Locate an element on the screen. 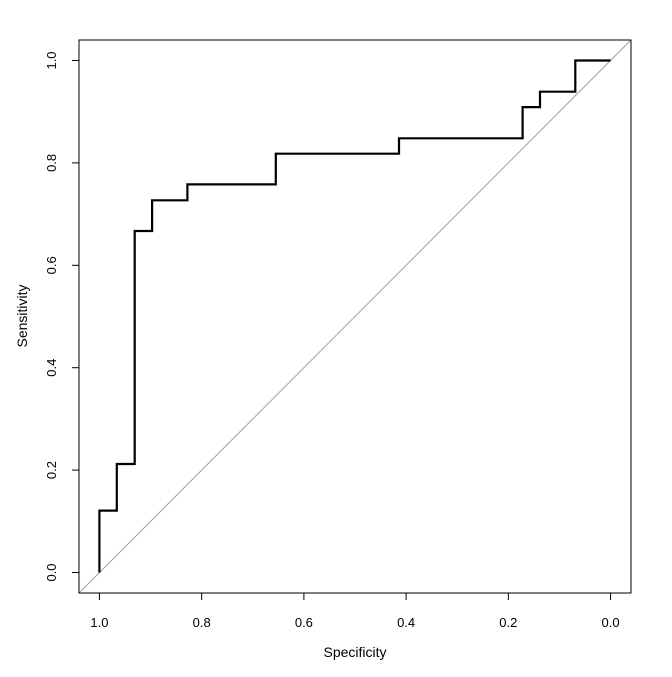  x-tick-label: 0.0 is located at coordinates (611, 622).